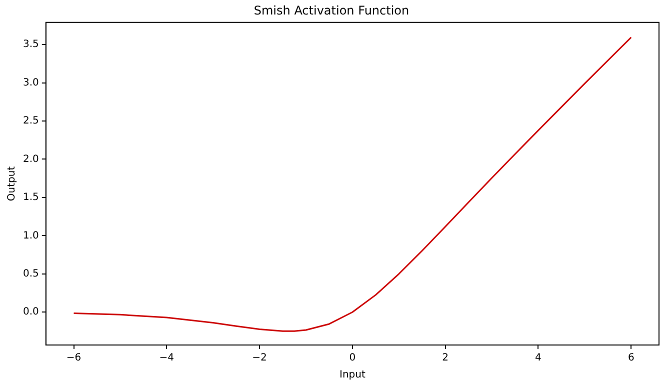 Image resolution: width=665 pixels, height=387 pixels. I want to click on x-tick-label: 6, so click(631, 358).